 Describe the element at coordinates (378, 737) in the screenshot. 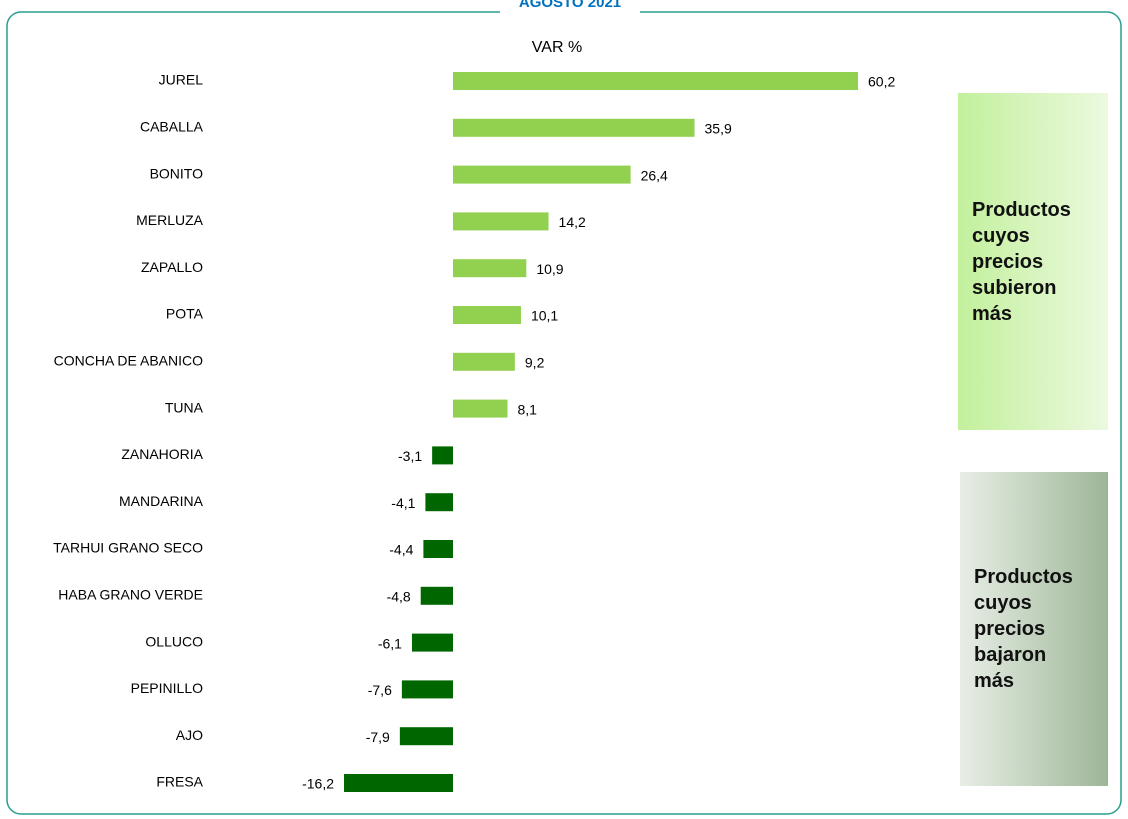

I see `value-label: -7,9` at that location.